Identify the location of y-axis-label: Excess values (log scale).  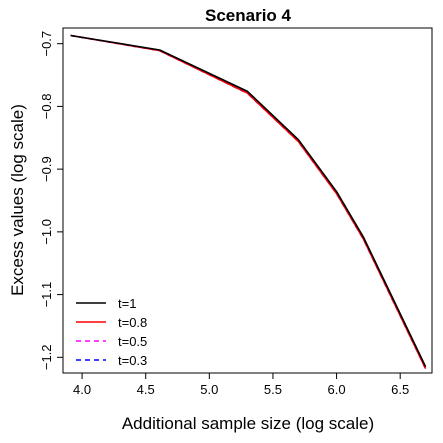
(17, 200).